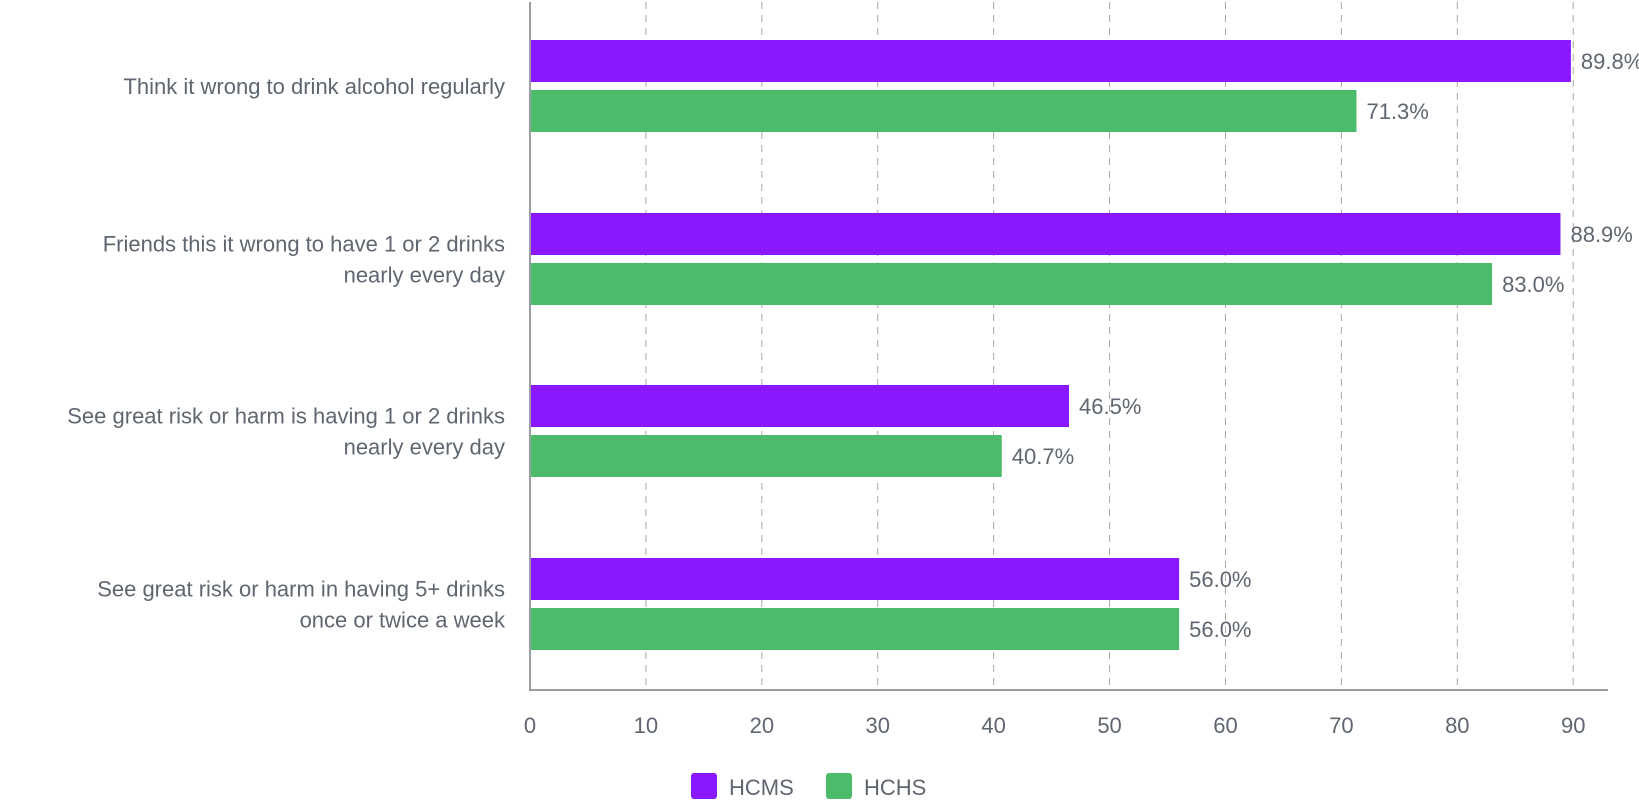 The width and height of the screenshot is (1639, 802). I want to click on legend-swatch-hchs, so click(839, 786).